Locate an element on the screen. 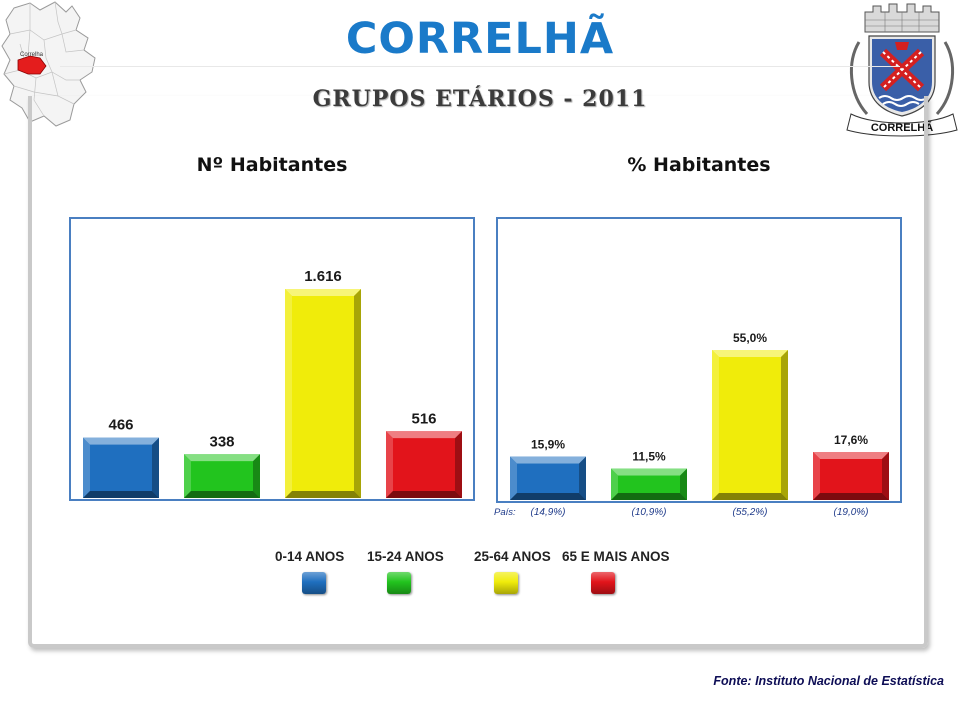  wreath-right is located at coordinates (945, 78).